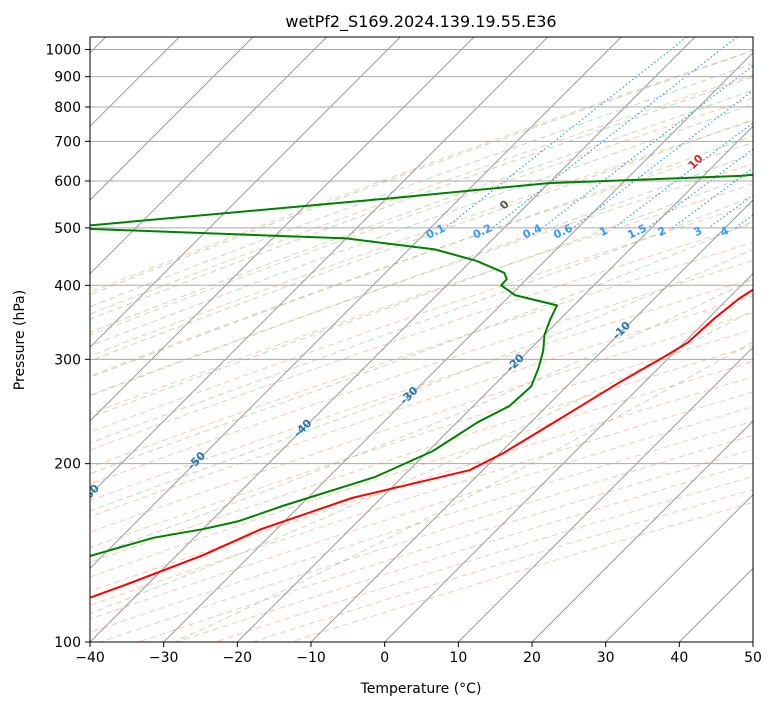  What do you see at coordinates (90, 658) in the screenshot?
I see `x-tick-label: −40` at bounding box center [90, 658].